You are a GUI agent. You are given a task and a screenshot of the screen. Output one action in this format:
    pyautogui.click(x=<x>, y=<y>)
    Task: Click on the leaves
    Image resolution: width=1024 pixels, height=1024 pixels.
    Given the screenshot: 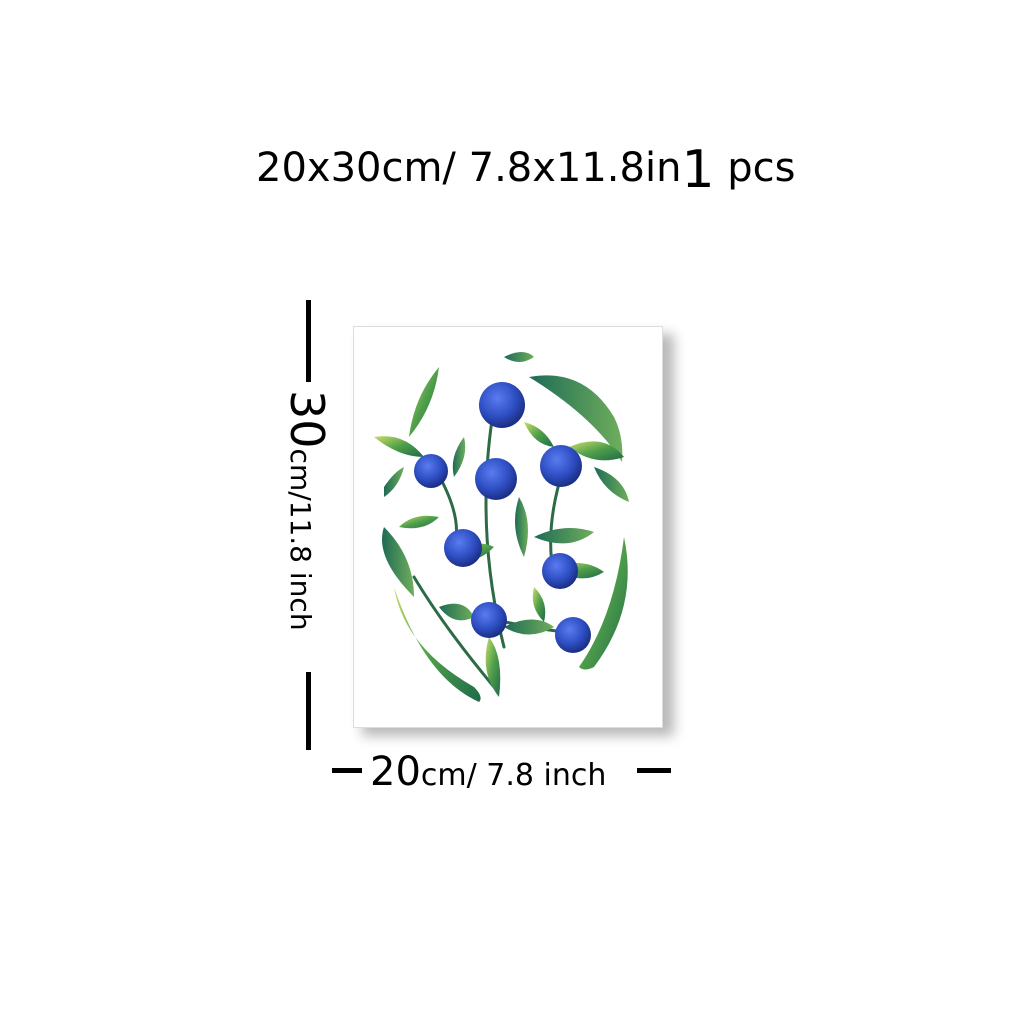 What is the action you would take?
    pyautogui.click(x=501, y=527)
    